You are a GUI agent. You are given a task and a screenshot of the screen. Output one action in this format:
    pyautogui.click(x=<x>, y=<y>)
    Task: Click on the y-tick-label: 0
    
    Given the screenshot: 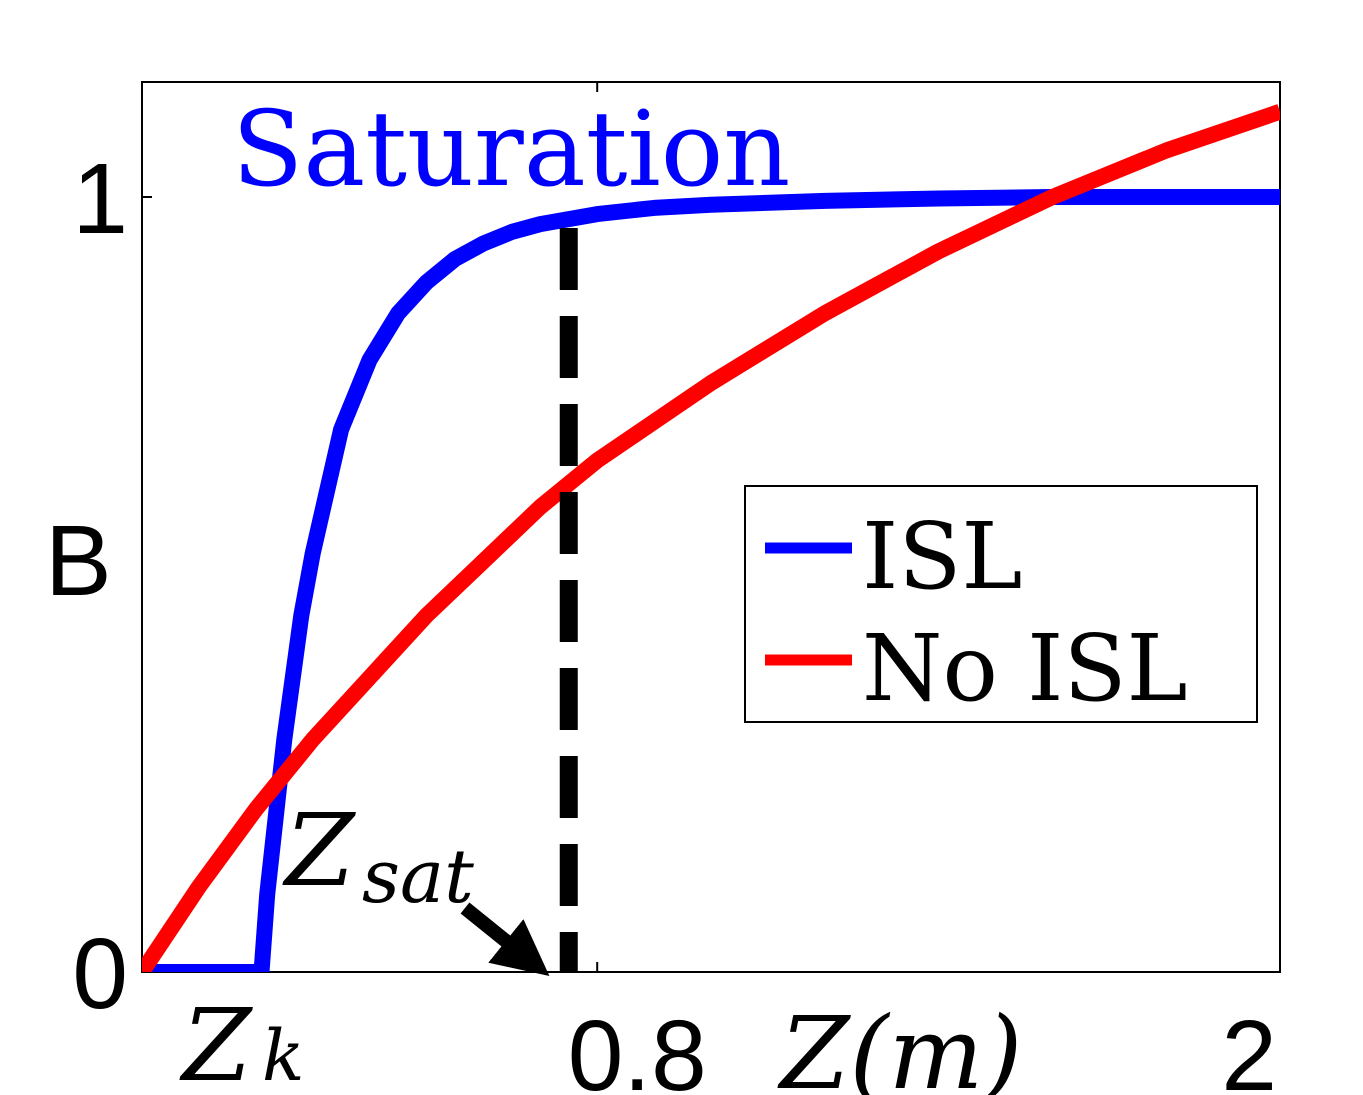 What is the action you would take?
    pyautogui.click(x=100, y=974)
    